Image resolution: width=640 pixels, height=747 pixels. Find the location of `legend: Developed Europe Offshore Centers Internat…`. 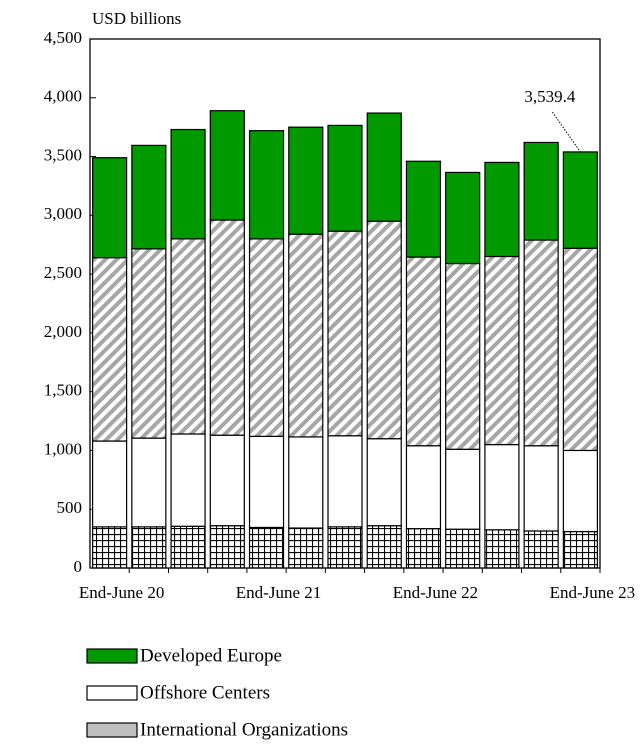

legend: Developed Europe Offshore Centers Internat… is located at coordinates (217, 692).